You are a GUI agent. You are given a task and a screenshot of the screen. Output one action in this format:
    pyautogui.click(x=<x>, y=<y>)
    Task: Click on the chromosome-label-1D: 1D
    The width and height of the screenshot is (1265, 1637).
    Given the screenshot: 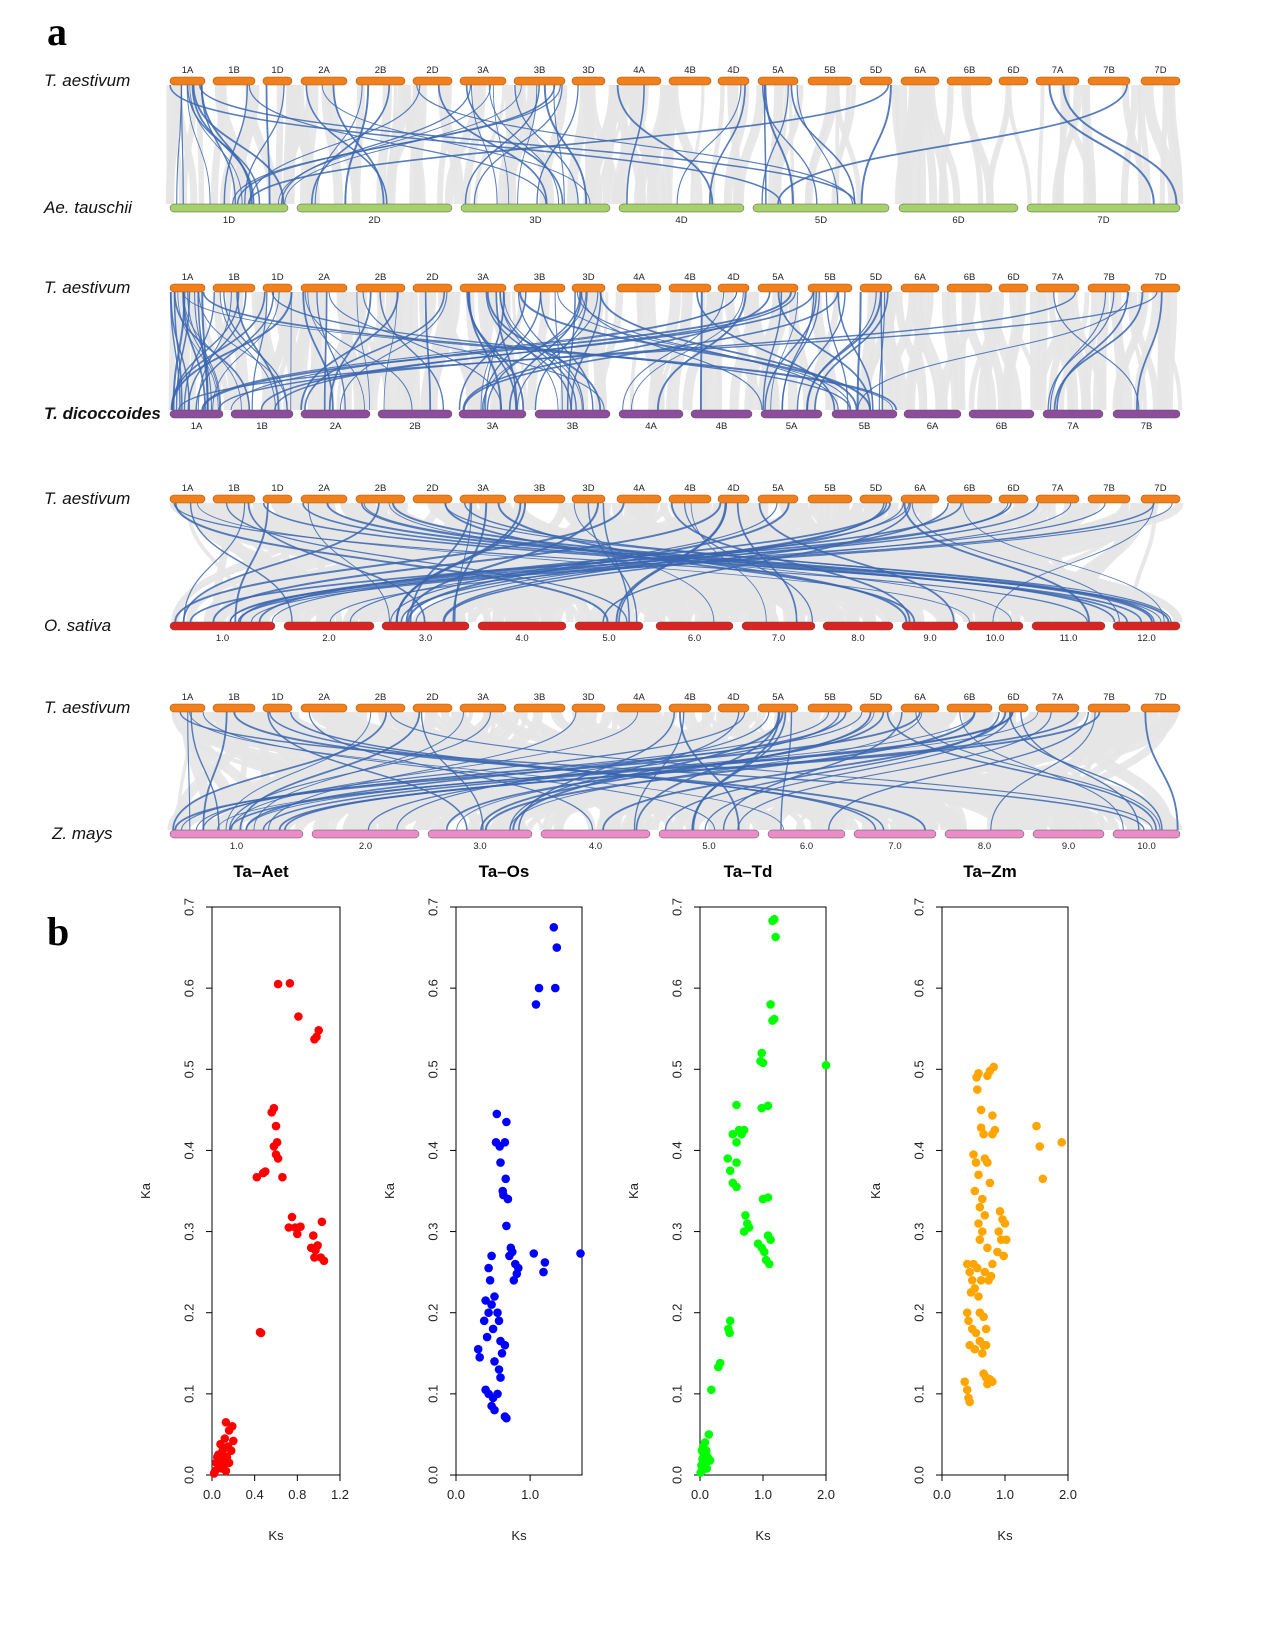 What is the action you would take?
    pyautogui.click(x=277, y=697)
    